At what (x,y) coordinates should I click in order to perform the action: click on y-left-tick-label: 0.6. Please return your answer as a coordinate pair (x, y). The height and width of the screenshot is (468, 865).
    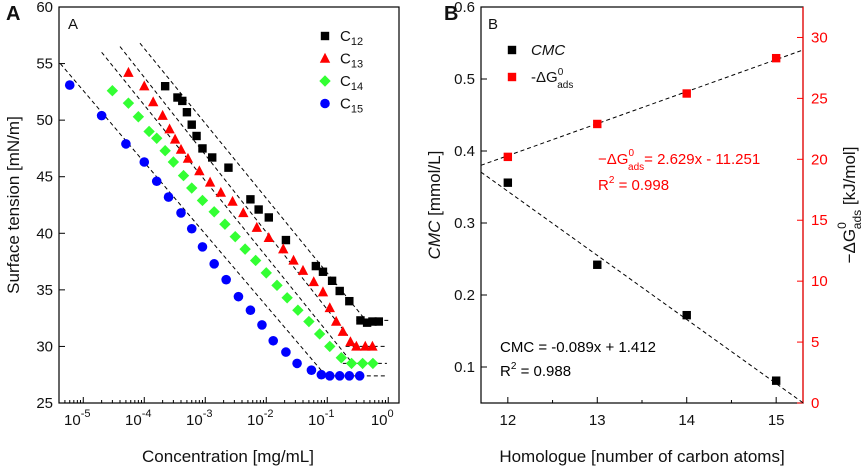
    Looking at the image, I should click on (464, 8).